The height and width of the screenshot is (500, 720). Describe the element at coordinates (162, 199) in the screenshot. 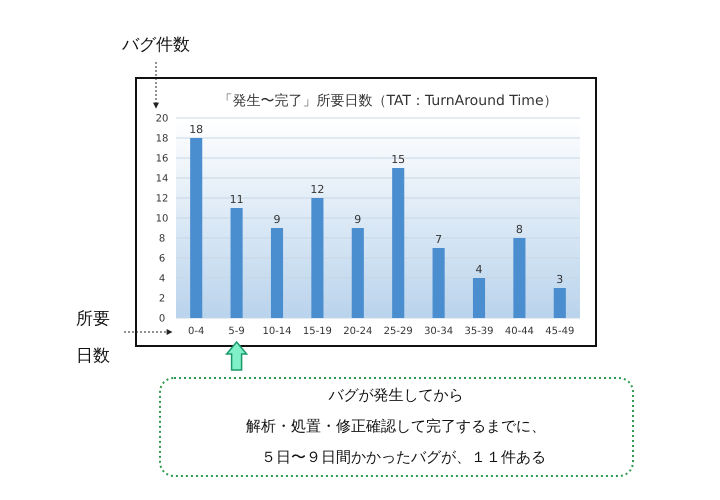

I see `y-tick-label: 12` at that location.